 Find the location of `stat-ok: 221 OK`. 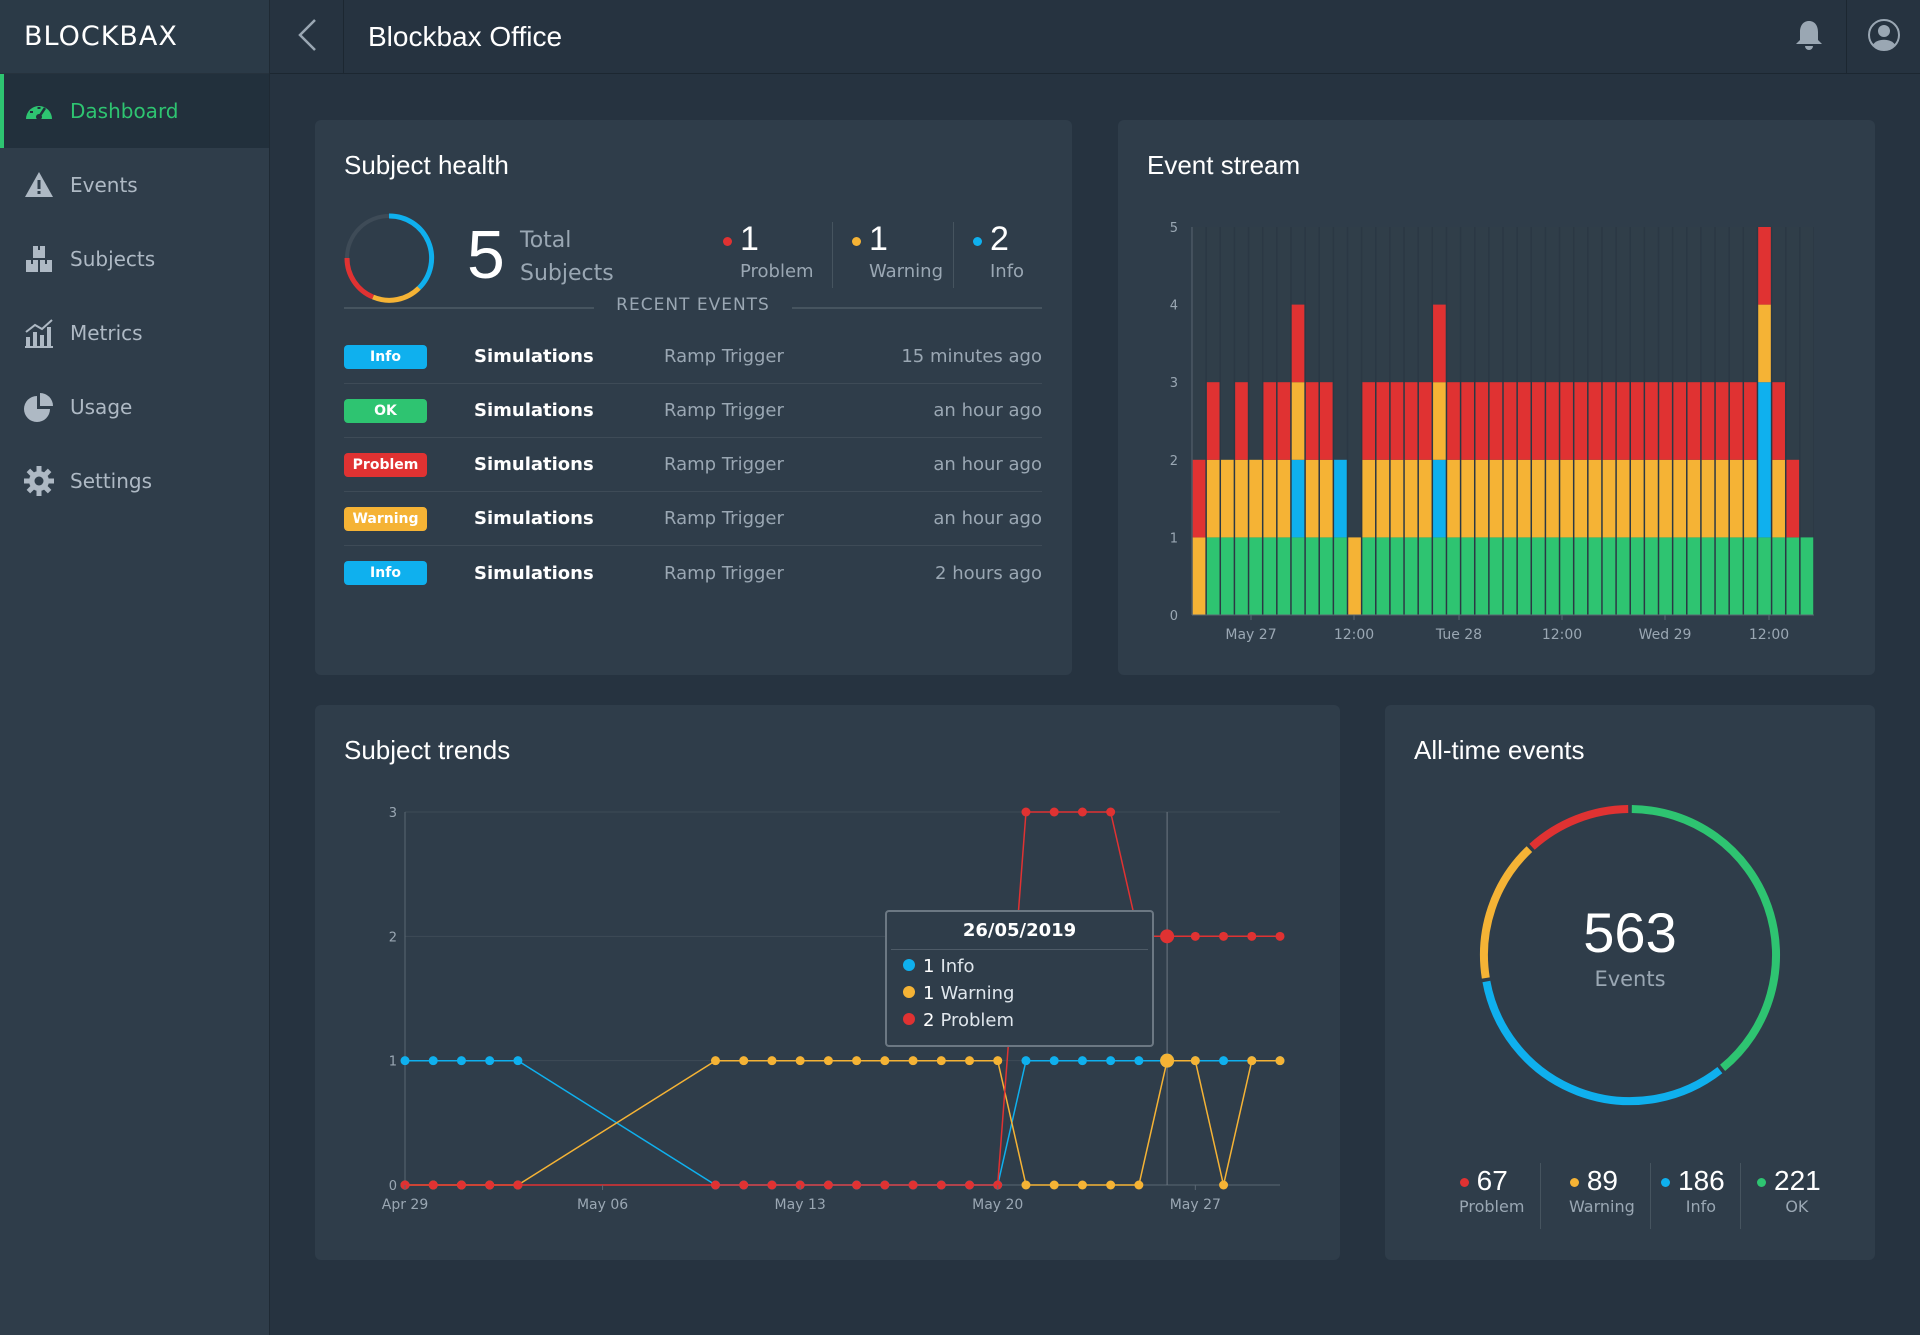

stat-ok: 221 OK is located at coordinates (1789, 1190).